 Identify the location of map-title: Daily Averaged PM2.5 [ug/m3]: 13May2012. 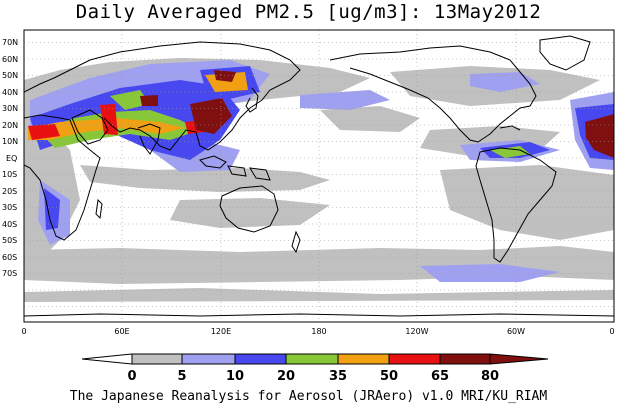
(308, 12).